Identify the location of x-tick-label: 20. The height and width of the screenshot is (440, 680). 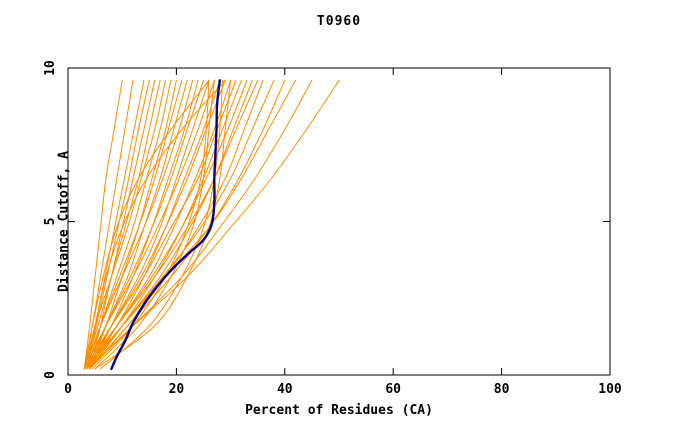
(177, 389).